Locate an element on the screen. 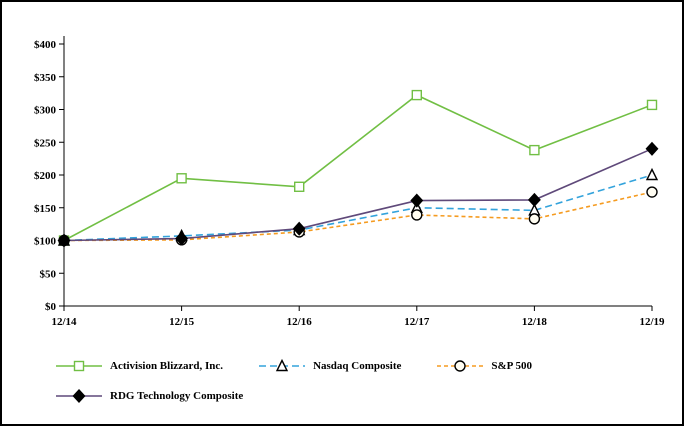  legend-item: Activision Blizzard, Inc. is located at coordinates (139, 366).